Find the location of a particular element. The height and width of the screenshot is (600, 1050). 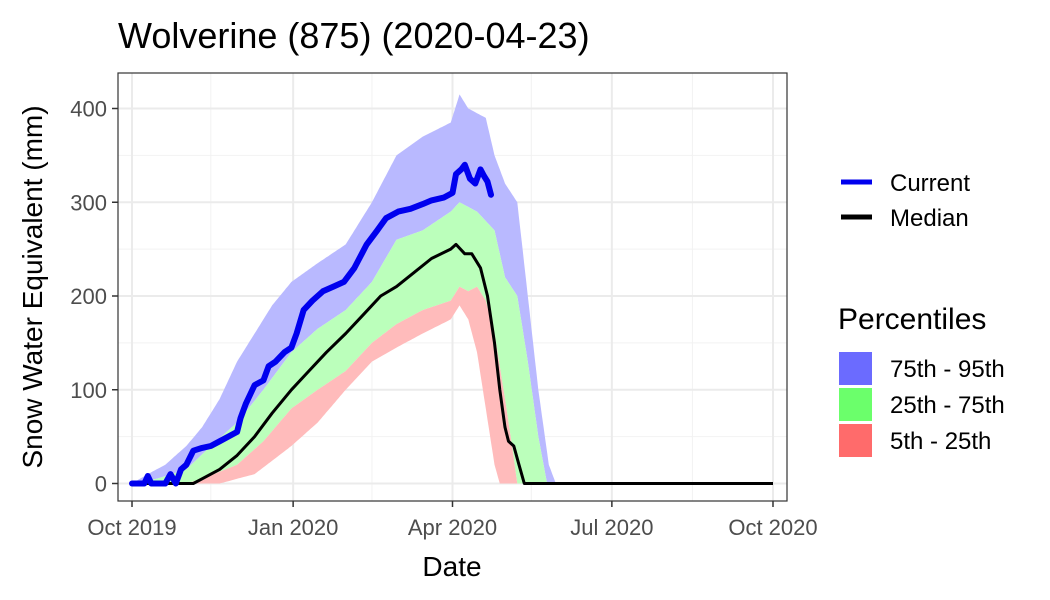

legend-item-median: Median is located at coordinates (905, 218).